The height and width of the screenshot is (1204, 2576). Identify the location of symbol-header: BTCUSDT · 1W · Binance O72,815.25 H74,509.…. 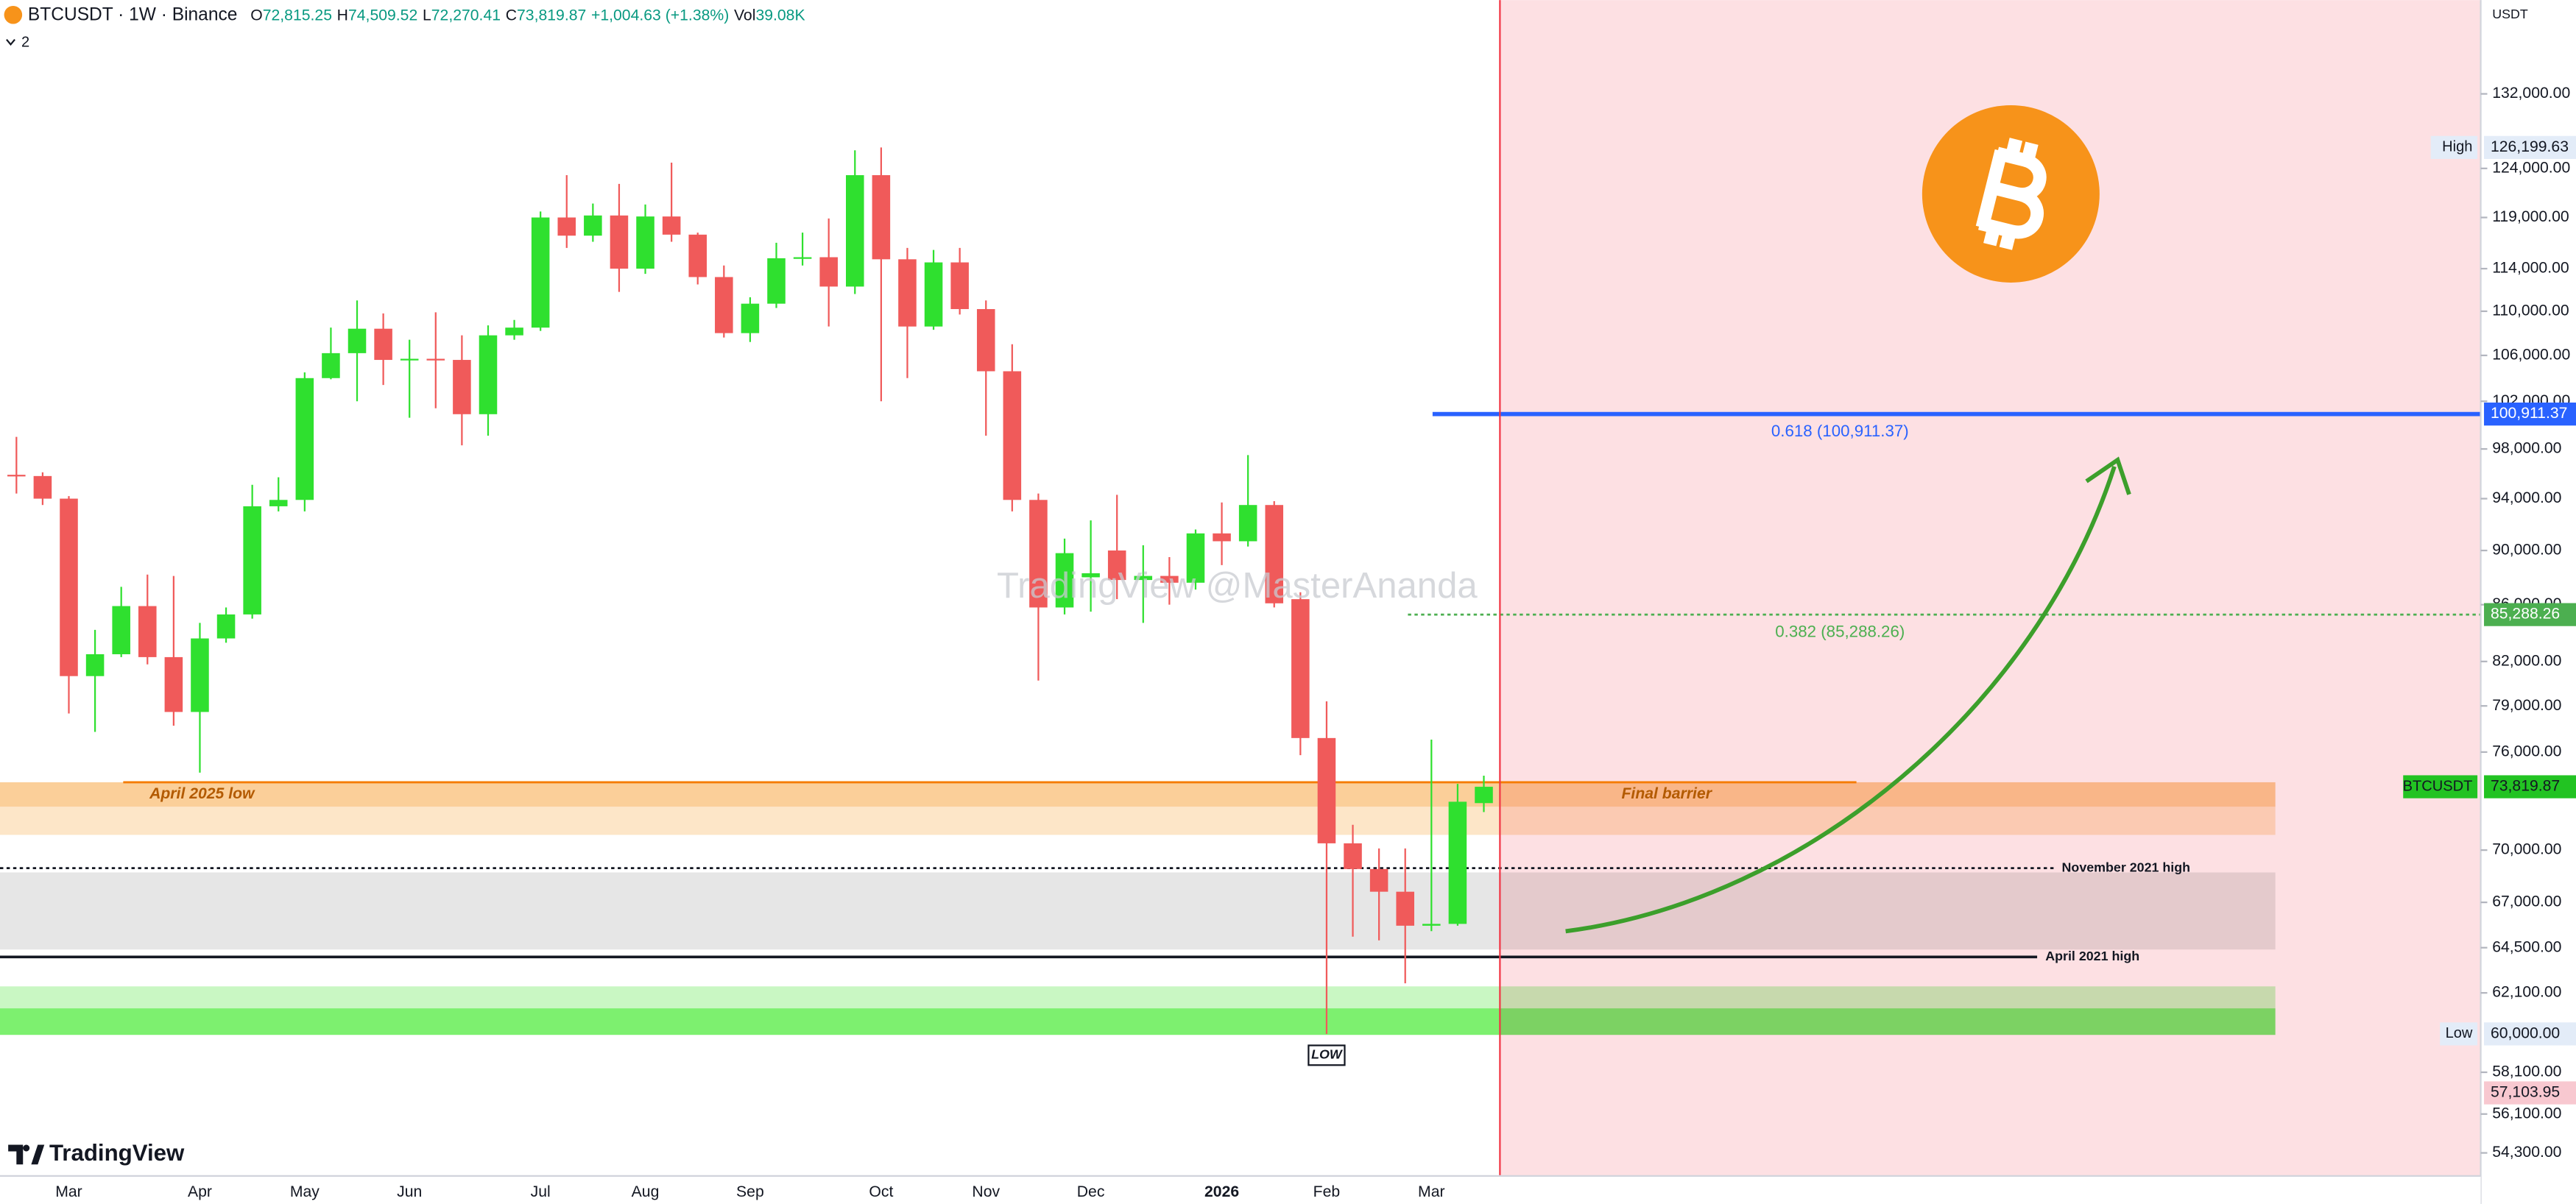
(416, 15).